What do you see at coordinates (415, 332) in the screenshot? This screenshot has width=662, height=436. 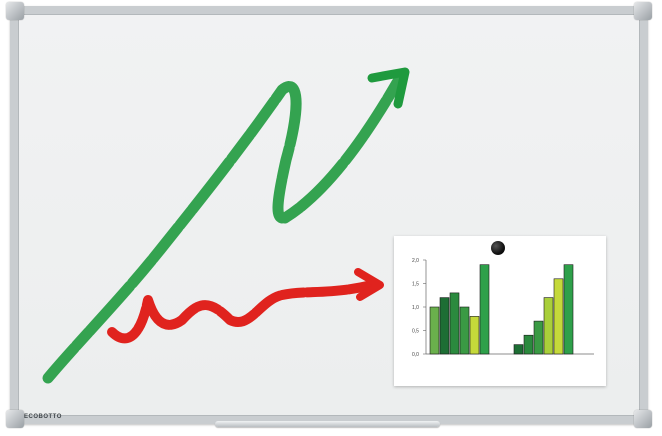 I see `y-tick-label: 0,5` at bounding box center [415, 332].